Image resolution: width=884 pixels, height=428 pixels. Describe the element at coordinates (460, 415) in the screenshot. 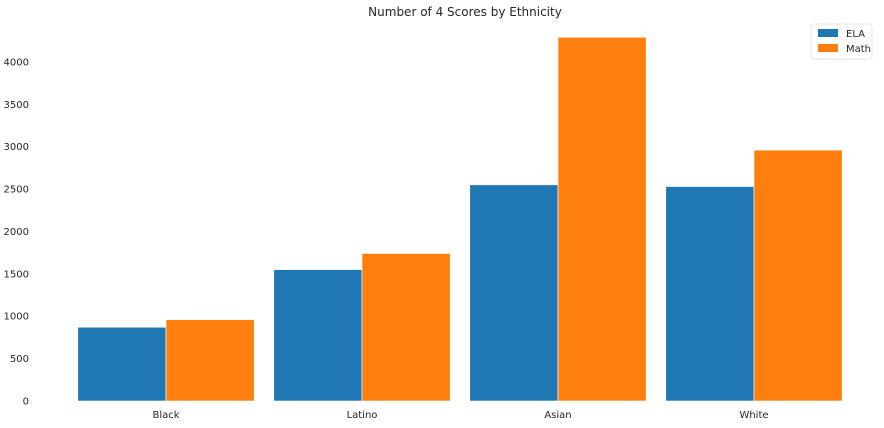

I see `x-axis: Black Latino Asian White` at that location.